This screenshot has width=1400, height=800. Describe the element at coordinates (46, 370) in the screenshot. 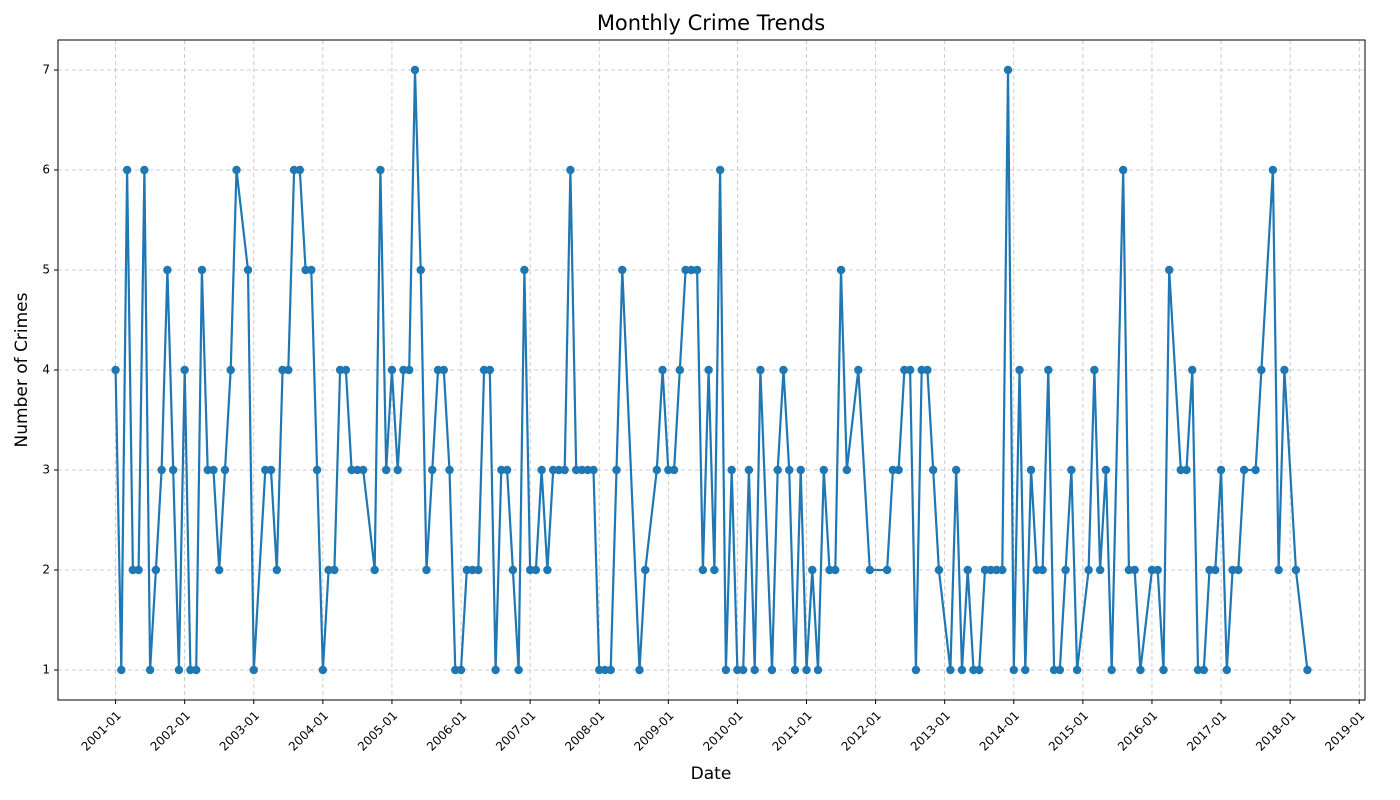

I see `y-tick-label: 4` at that location.